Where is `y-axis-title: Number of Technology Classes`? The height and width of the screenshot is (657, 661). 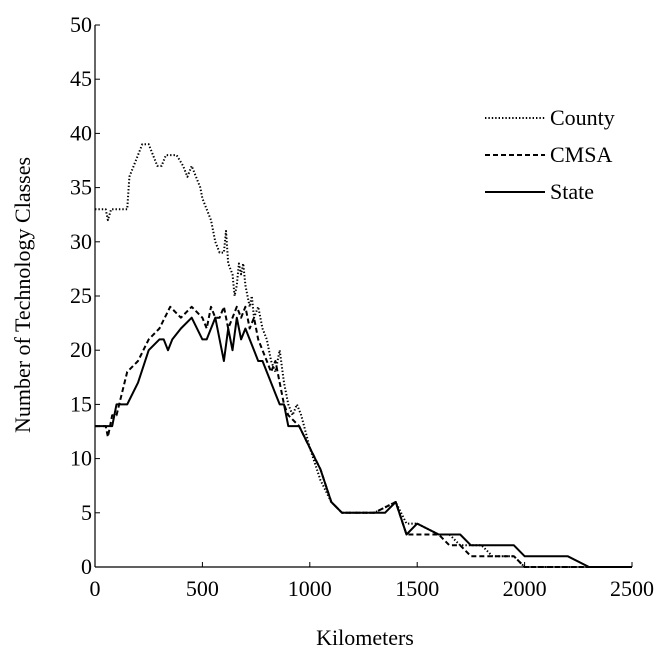 y-axis-title: Number of Technology Classes is located at coordinates (22, 295).